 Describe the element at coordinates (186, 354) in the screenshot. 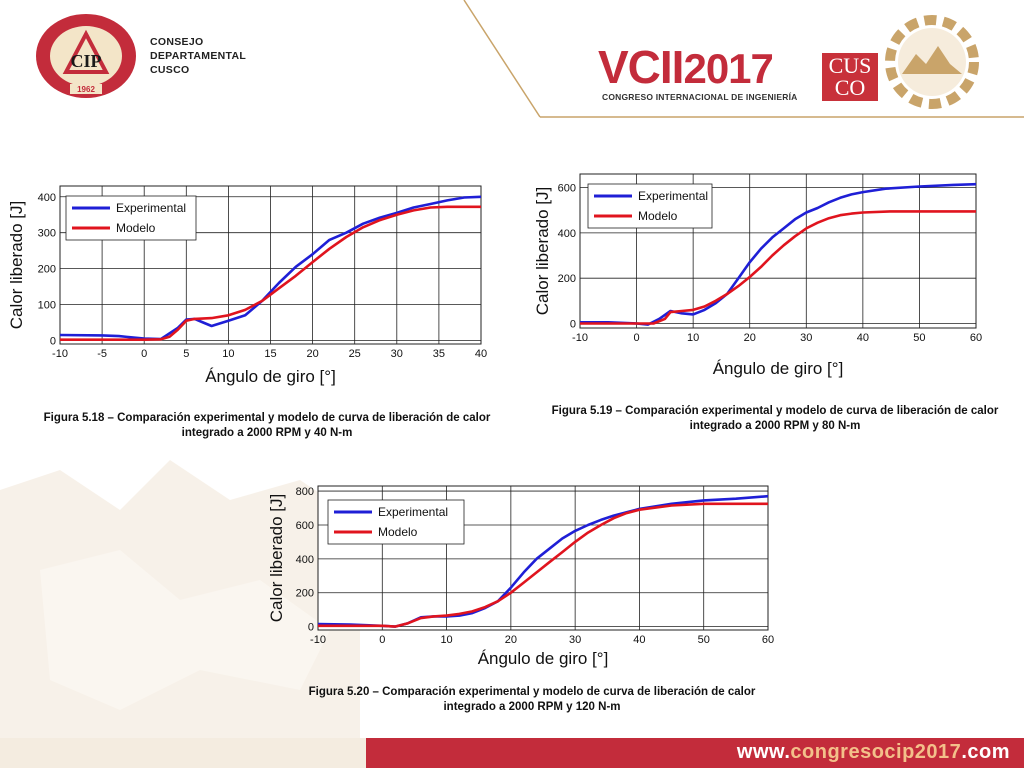

I see `x-tick-label: 5` at that location.